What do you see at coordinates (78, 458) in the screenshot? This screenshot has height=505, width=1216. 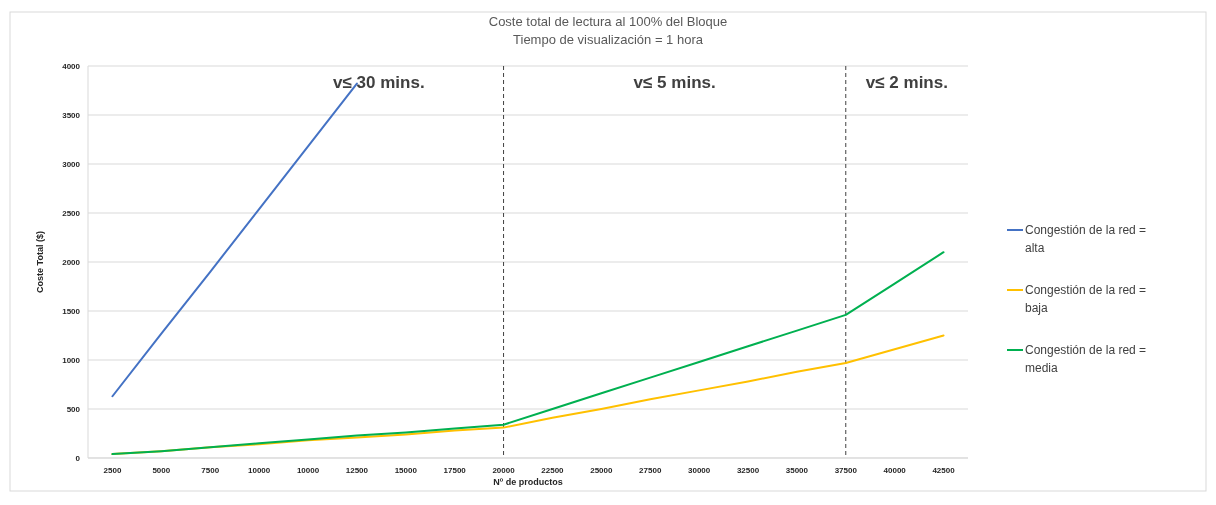 I see `y-tick-label: 0` at bounding box center [78, 458].